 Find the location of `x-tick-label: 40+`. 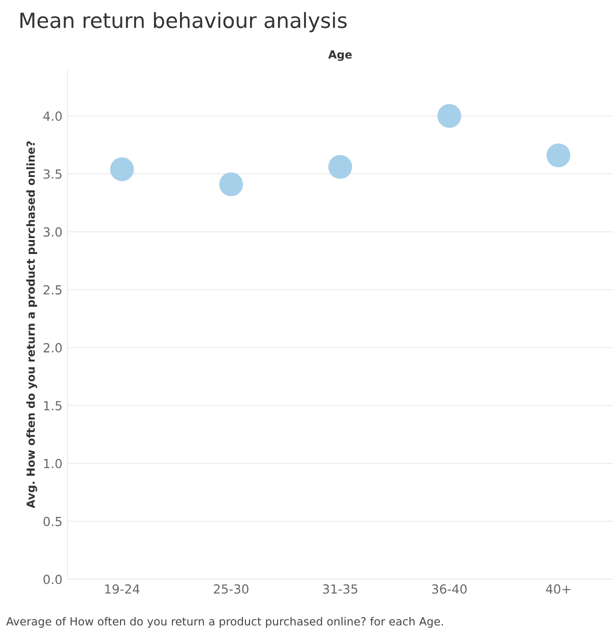

x-tick-label: 40+ is located at coordinates (558, 589).